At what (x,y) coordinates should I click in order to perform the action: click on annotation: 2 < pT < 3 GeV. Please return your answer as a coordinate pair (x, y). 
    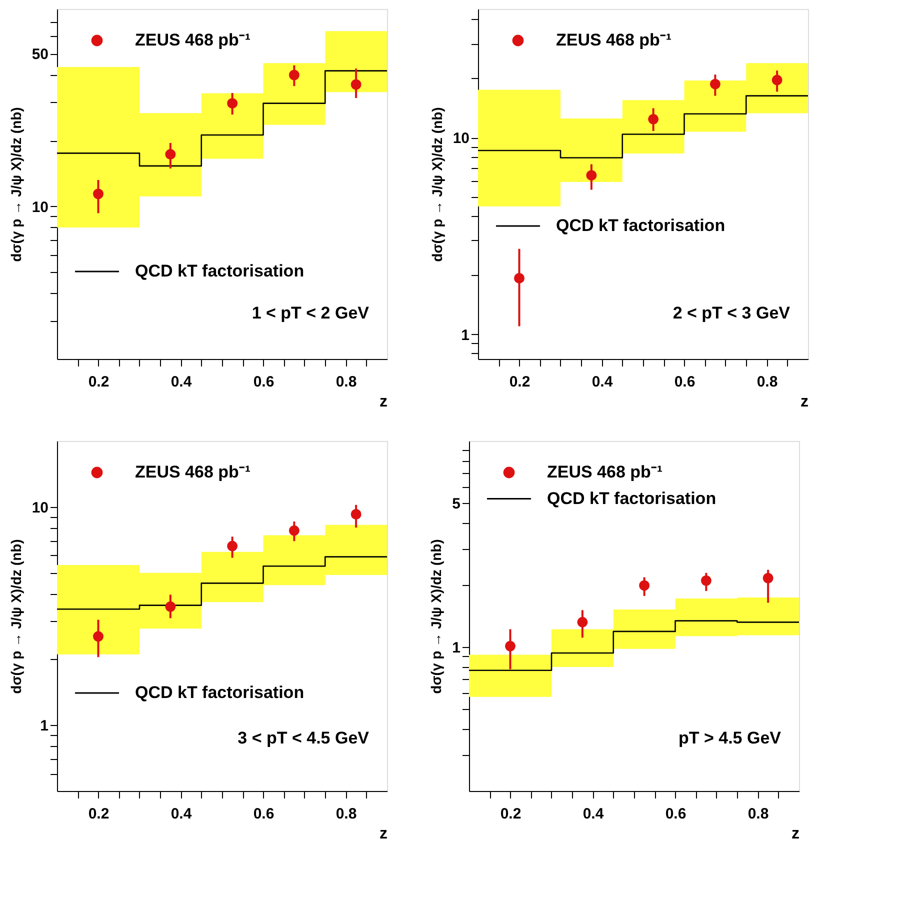
    Looking at the image, I should click on (731, 313).